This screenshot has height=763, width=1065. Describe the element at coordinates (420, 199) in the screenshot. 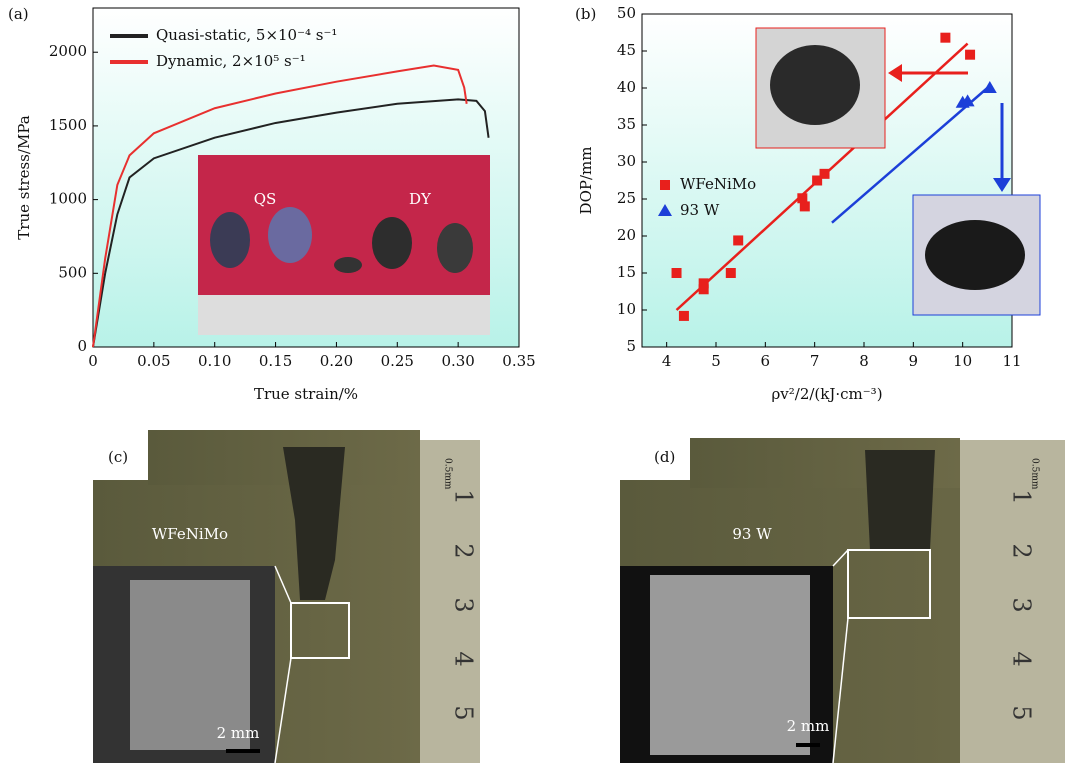

I see `annotation: DY` at that location.